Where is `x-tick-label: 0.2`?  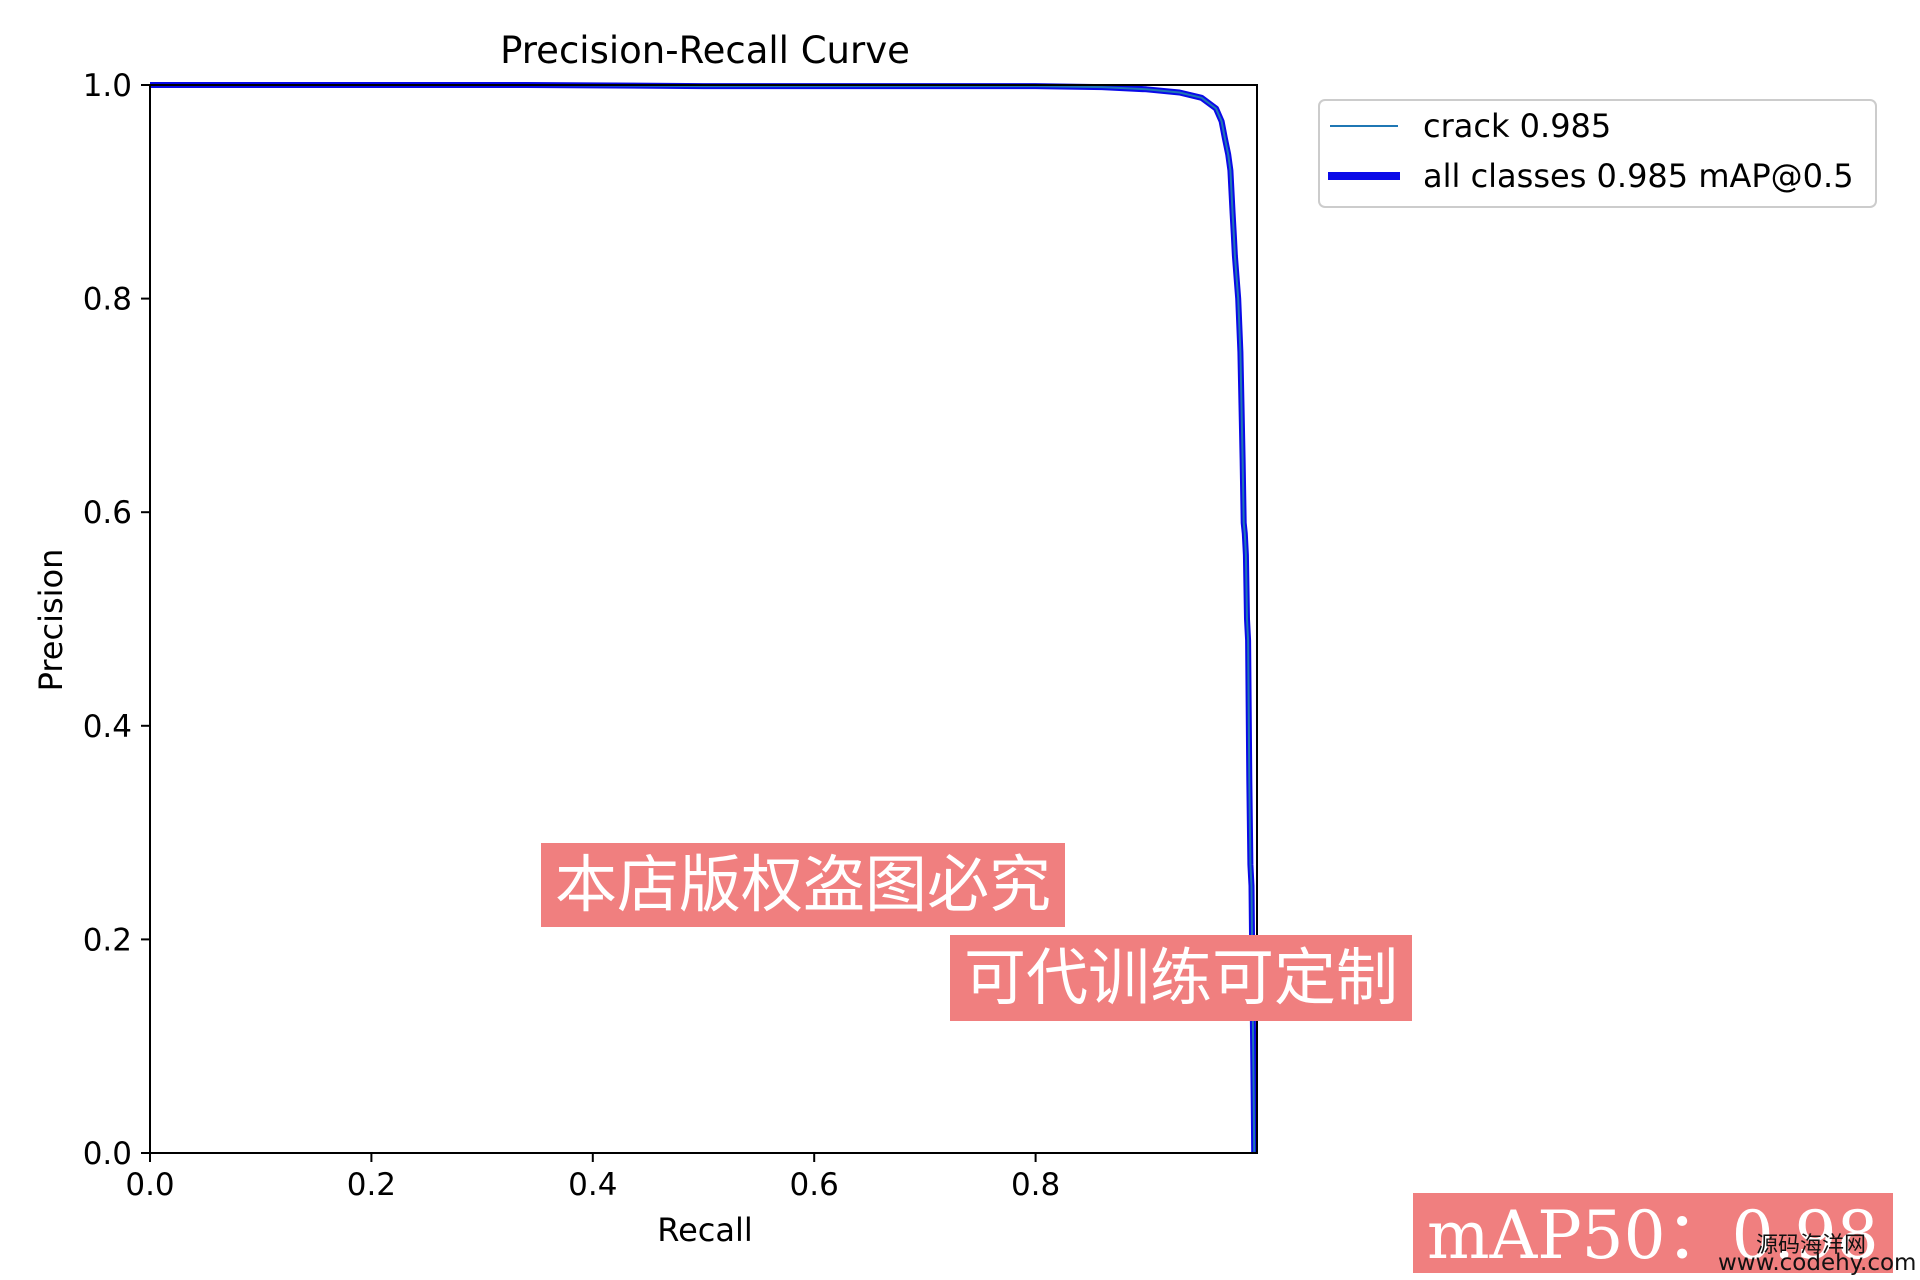
x-tick-label: 0.2 is located at coordinates (371, 1185).